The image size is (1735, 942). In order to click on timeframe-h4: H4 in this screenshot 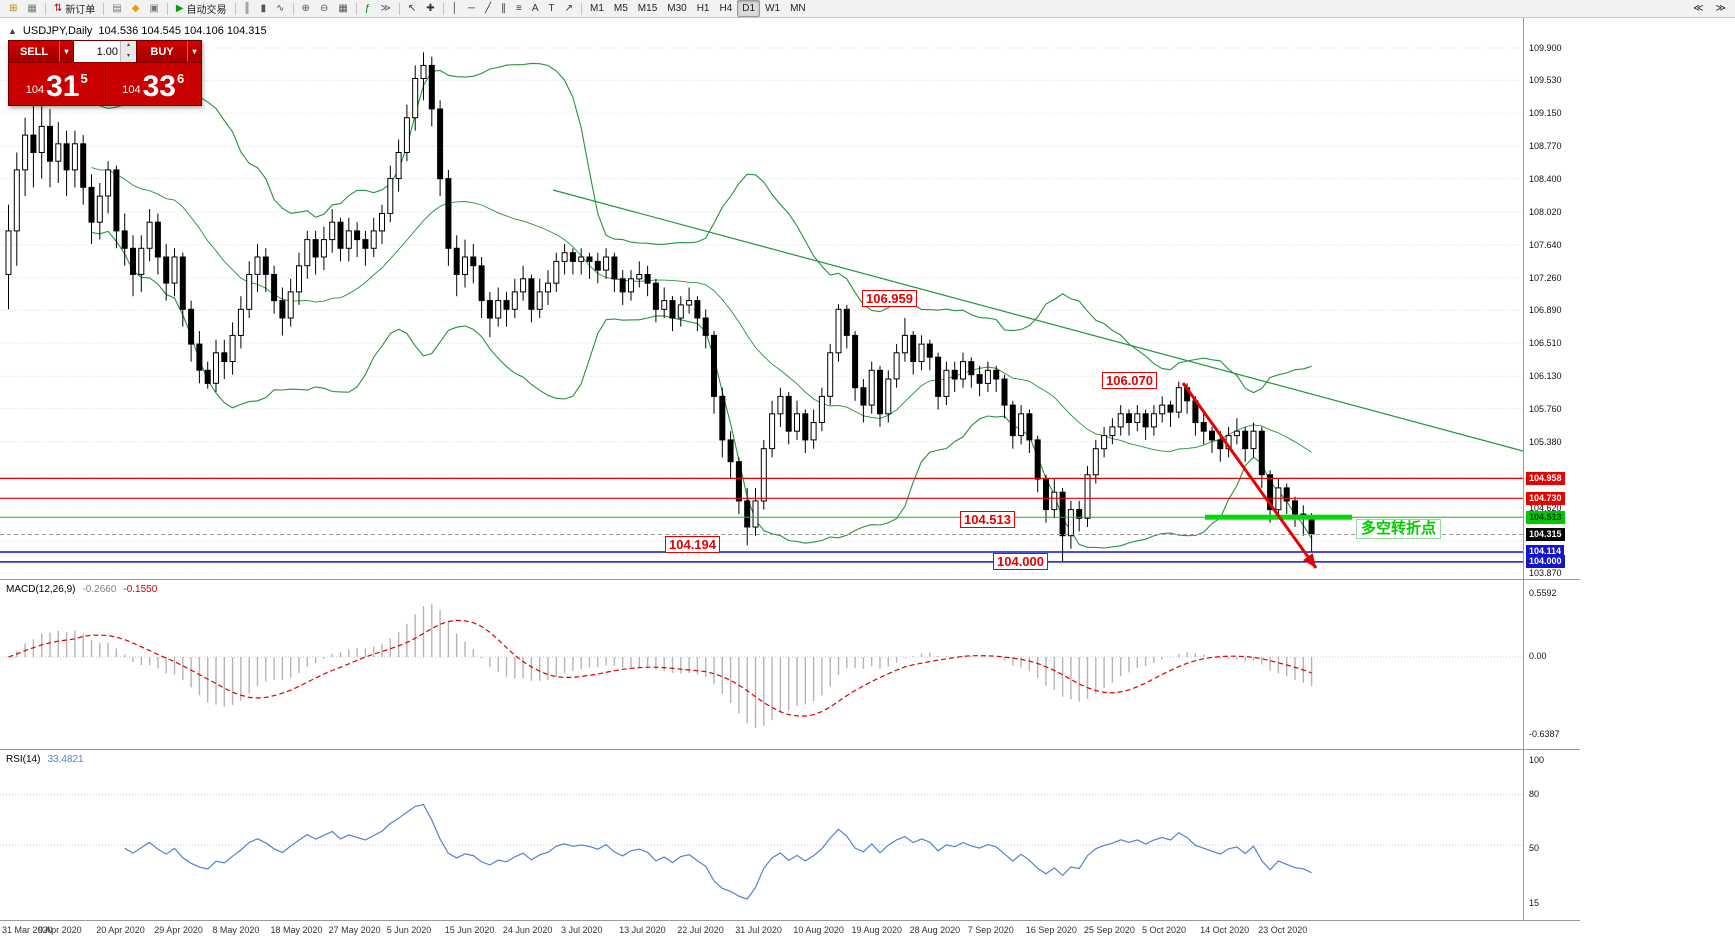, I will do `click(726, 8)`.